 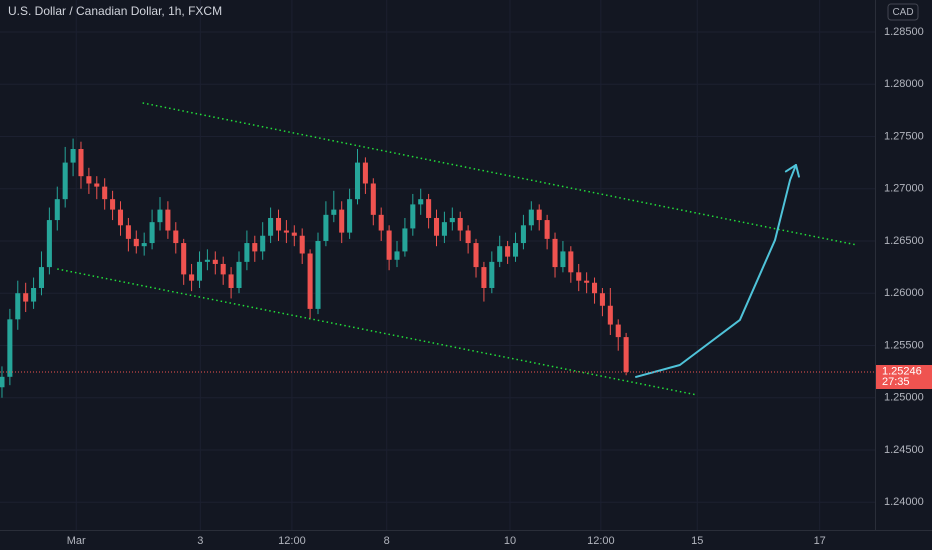 What do you see at coordinates (820, 541) in the screenshot?
I see `x-tick-label: 17` at bounding box center [820, 541].